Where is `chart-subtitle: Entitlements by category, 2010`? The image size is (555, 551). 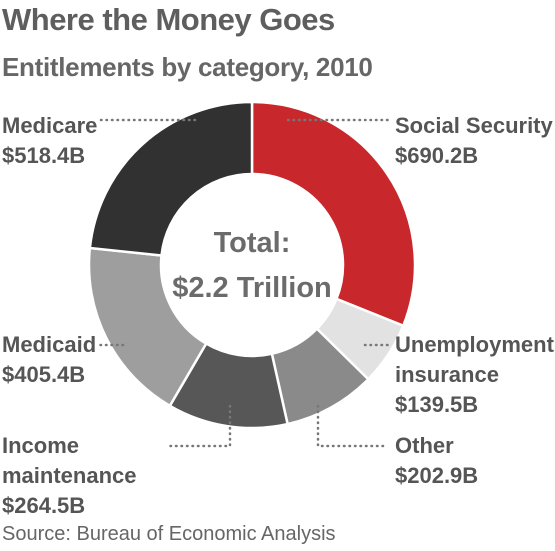 chart-subtitle: Entitlements by category, 2010 is located at coordinates (187, 67).